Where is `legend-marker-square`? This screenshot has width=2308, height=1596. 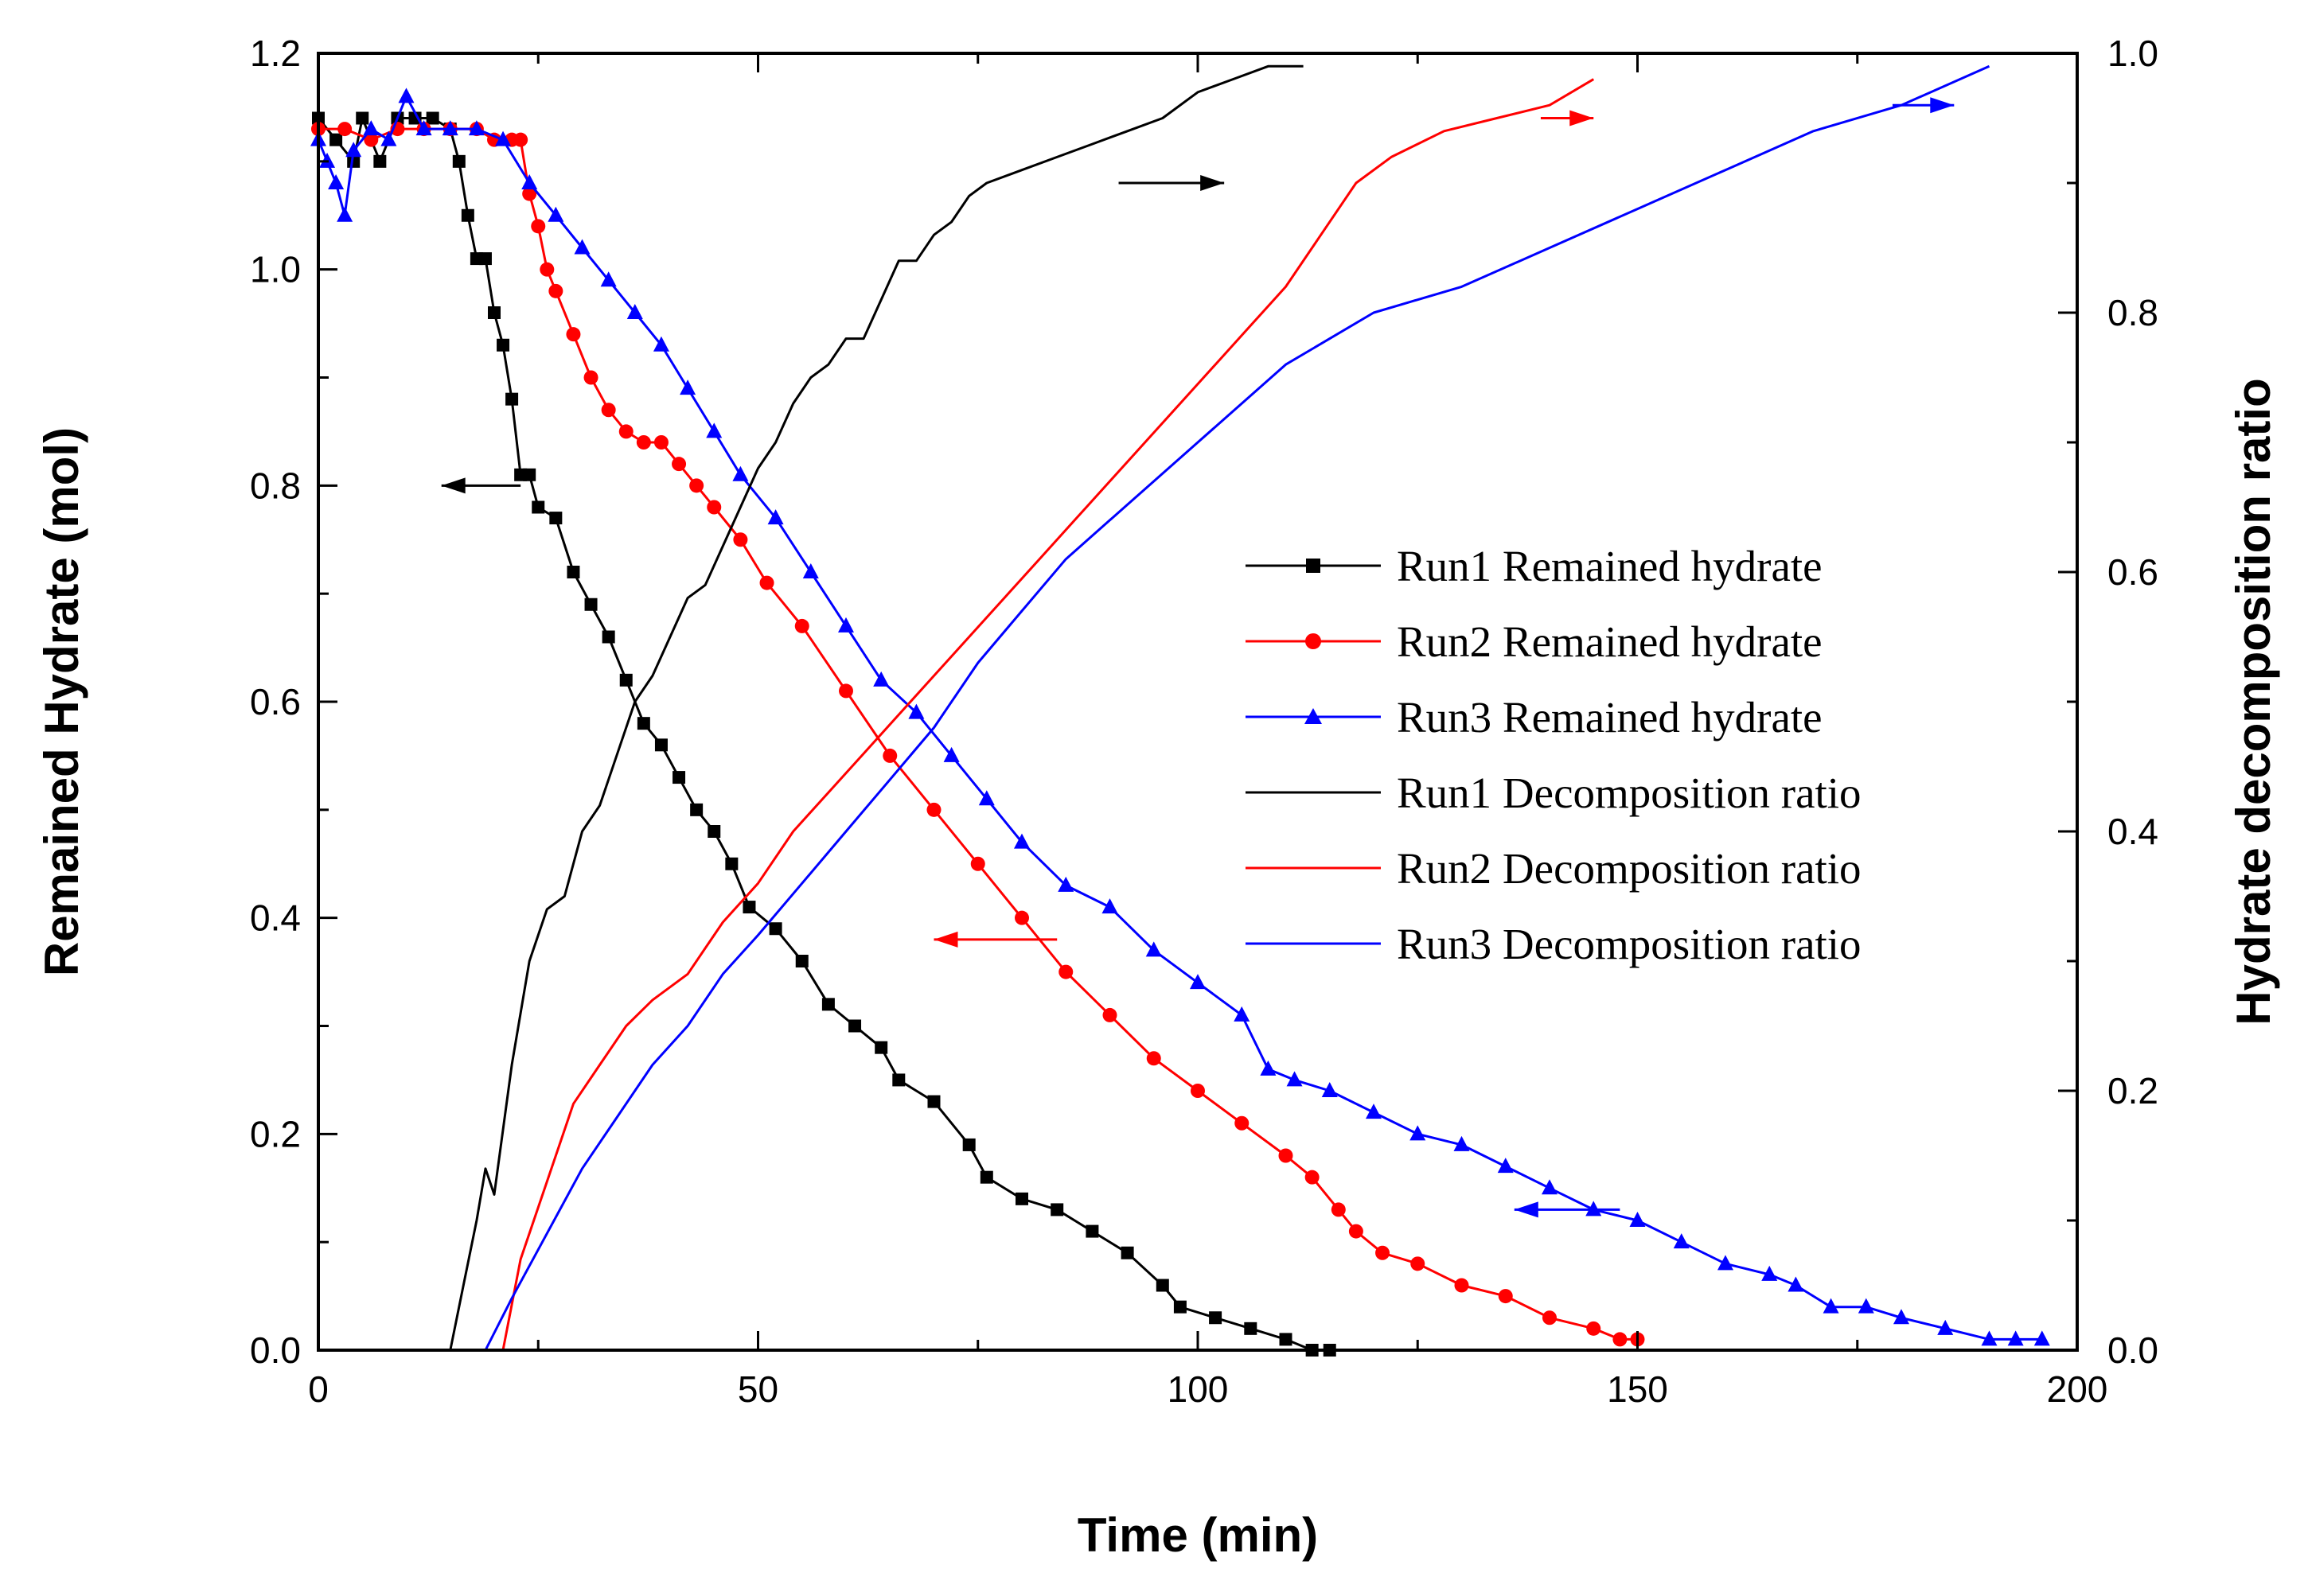 legend-marker-square is located at coordinates (1313, 566).